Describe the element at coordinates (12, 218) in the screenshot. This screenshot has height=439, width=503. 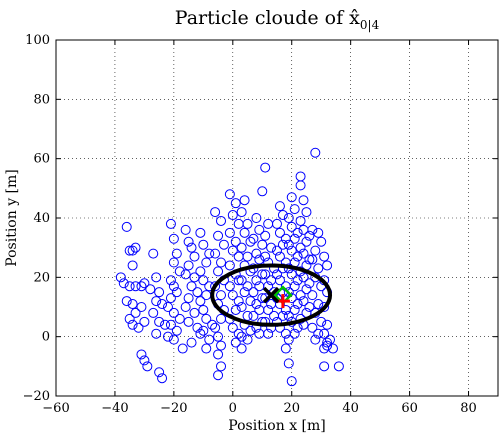
I see `y-axis-label: Position y [m]` at that location.